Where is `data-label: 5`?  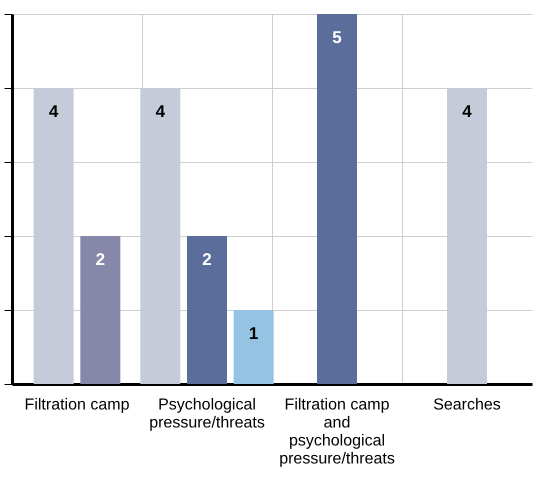
data-label: 5 is located at coordinates (337, 37).